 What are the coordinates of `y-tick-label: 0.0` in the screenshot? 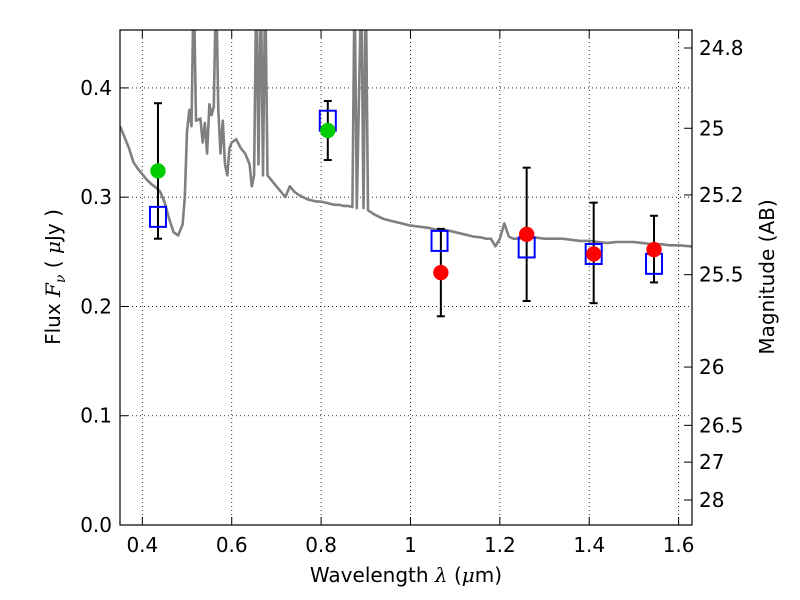 It's located at (96, 525).